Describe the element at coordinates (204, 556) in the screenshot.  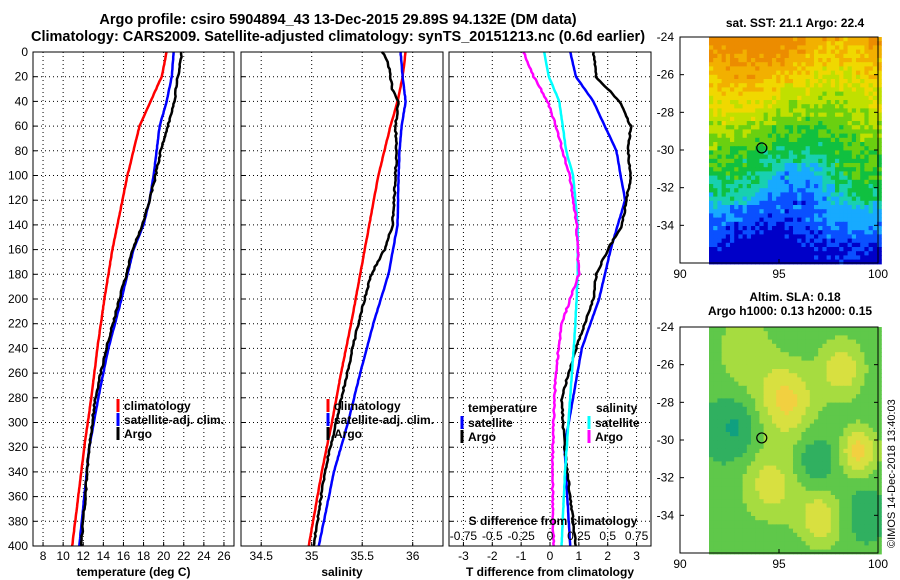
I see `x-tick-label: 24` at that location.